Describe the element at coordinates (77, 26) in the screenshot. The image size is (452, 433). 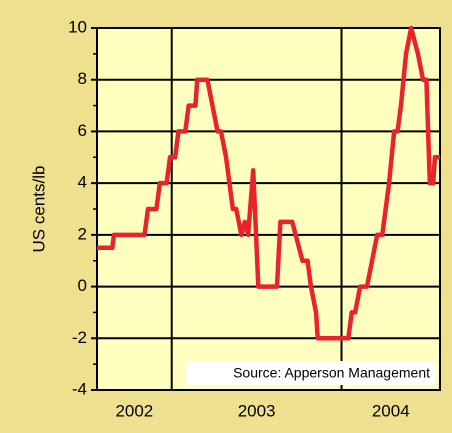
I see `y-tick-label: 10` at that location.